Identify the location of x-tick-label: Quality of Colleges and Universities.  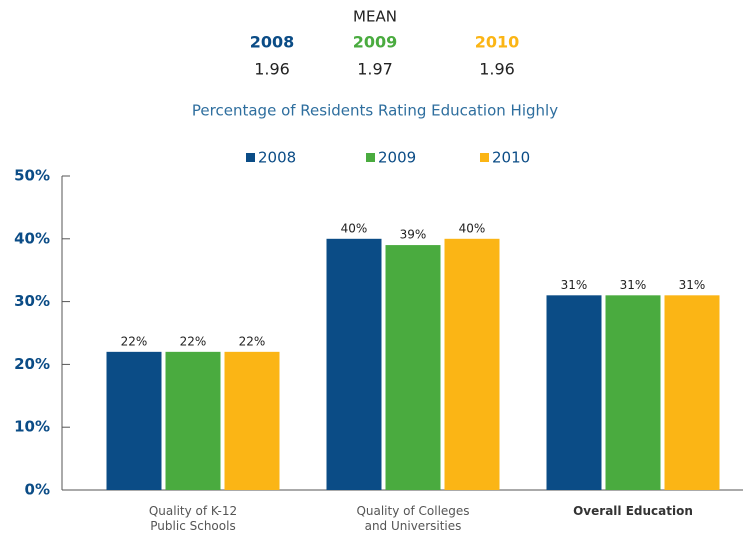
(413, 518).